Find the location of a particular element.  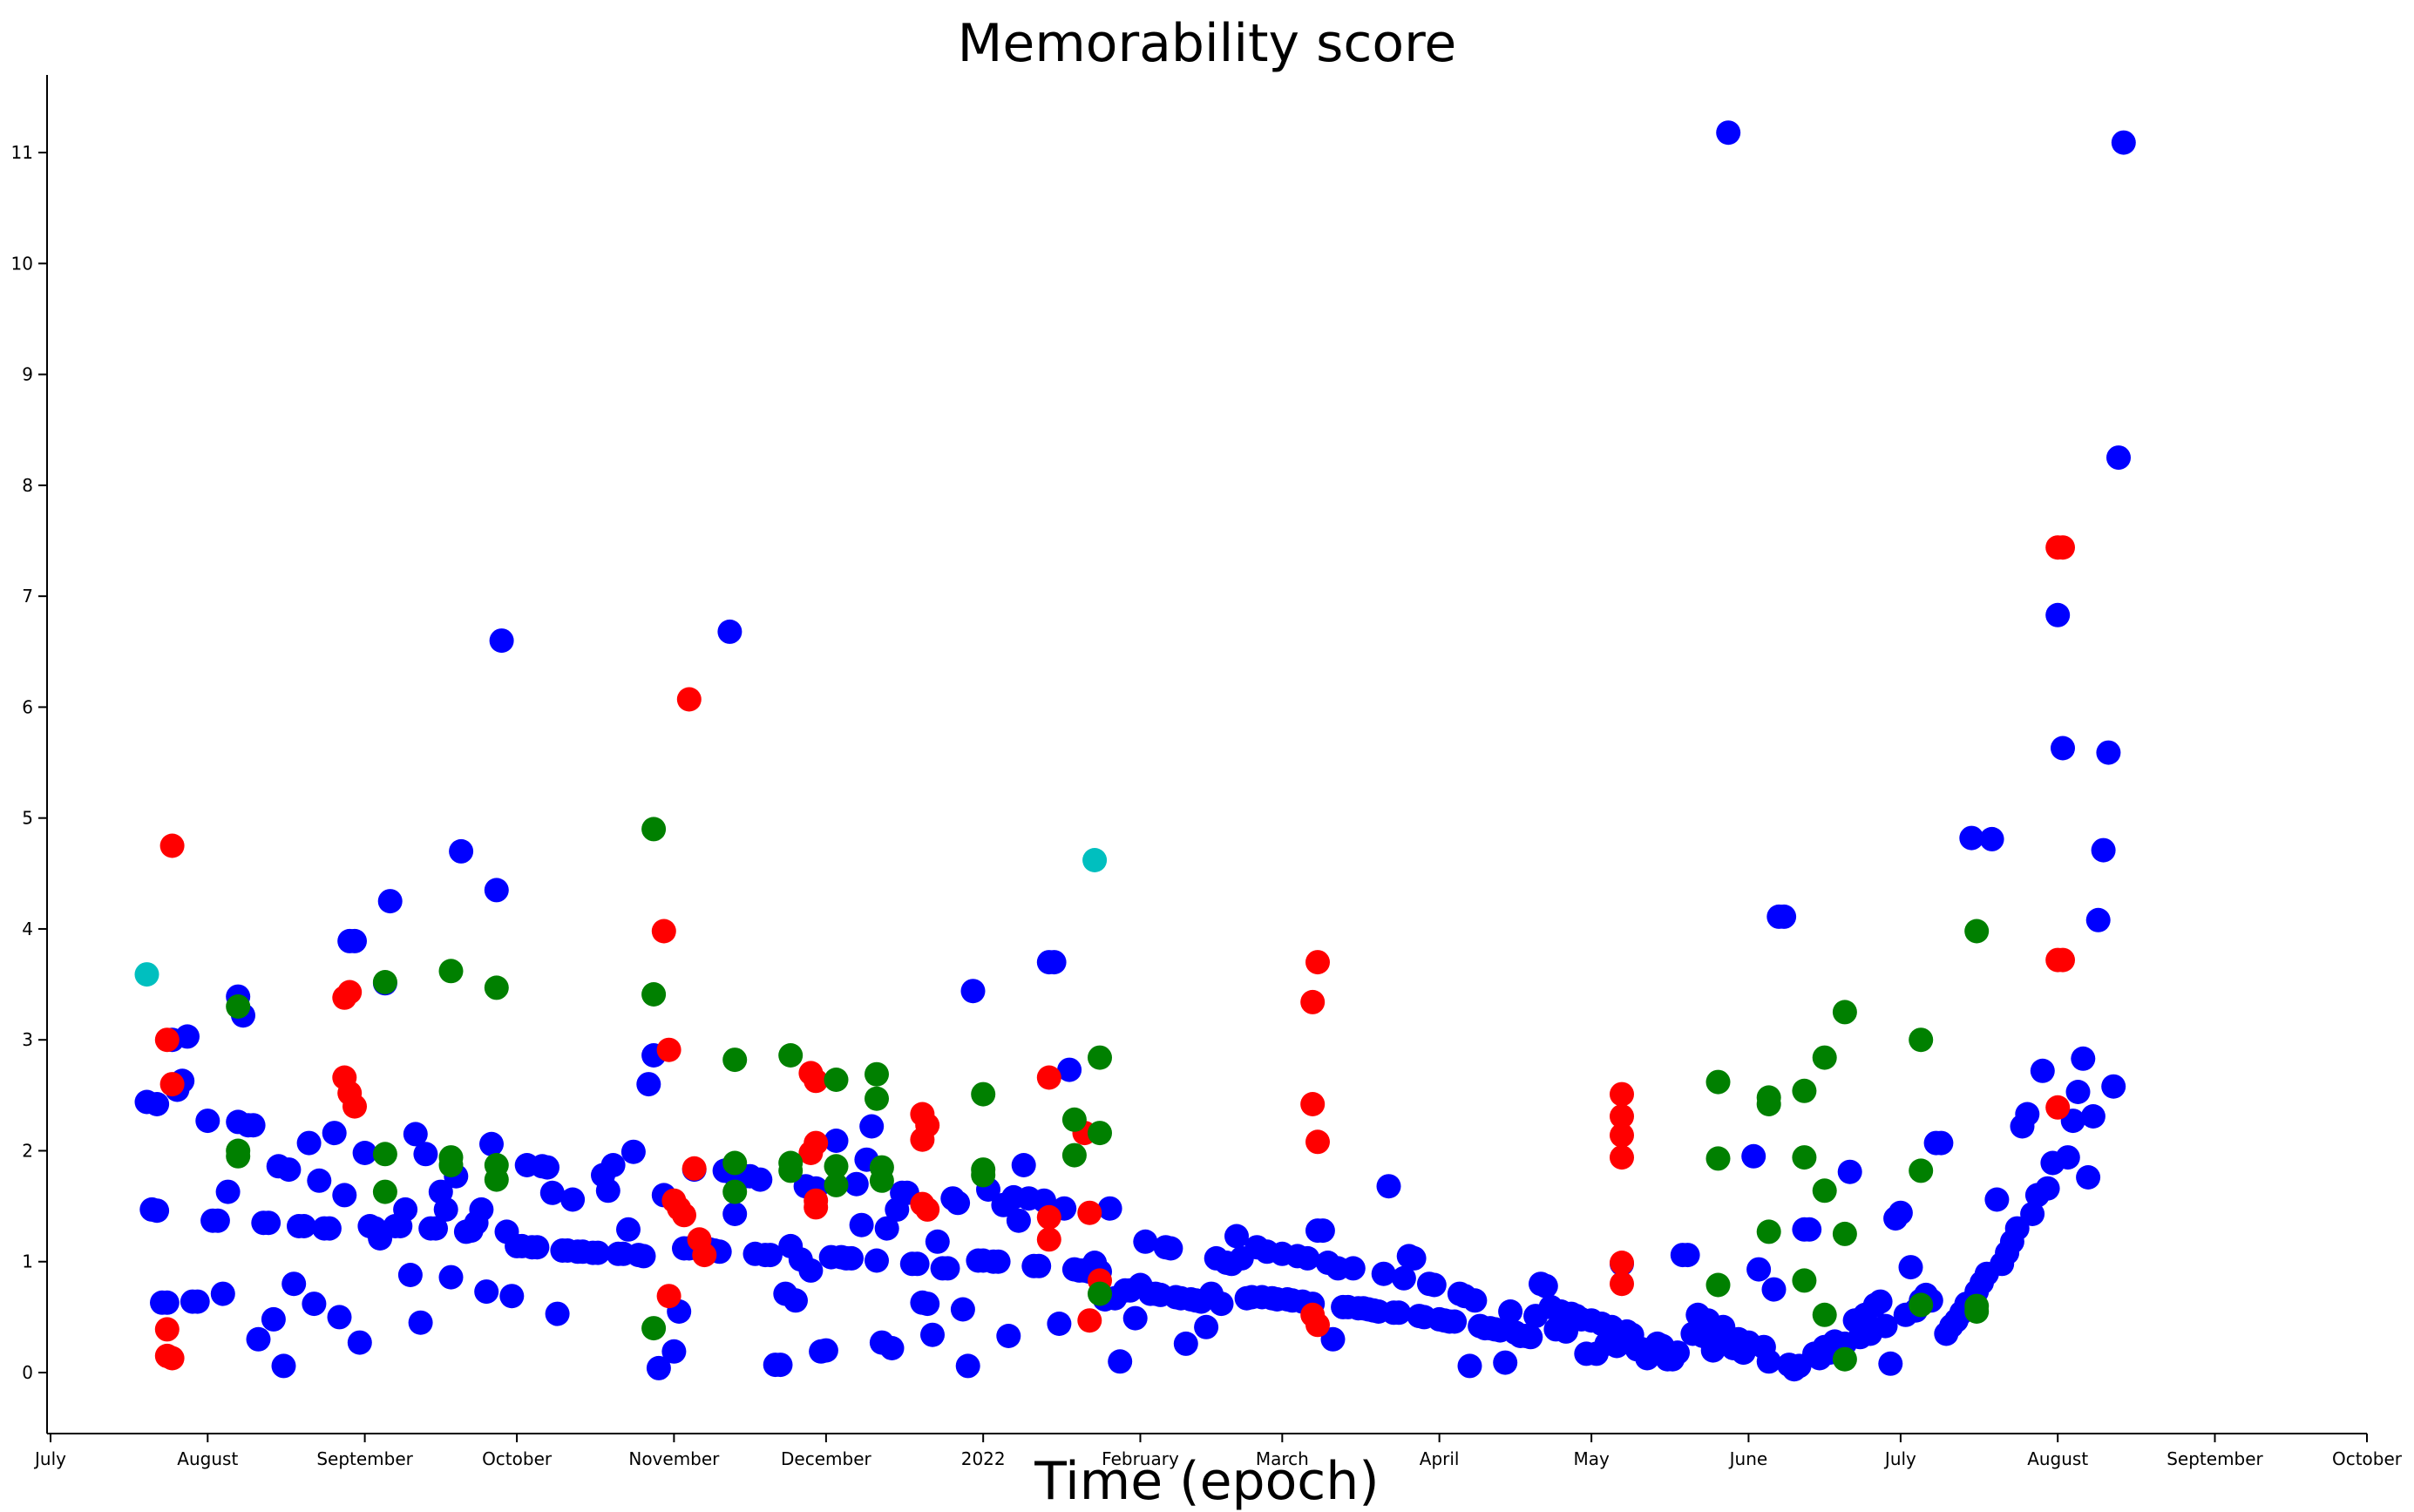

y-tick-label: 10 is located at coordinates (22, 263).